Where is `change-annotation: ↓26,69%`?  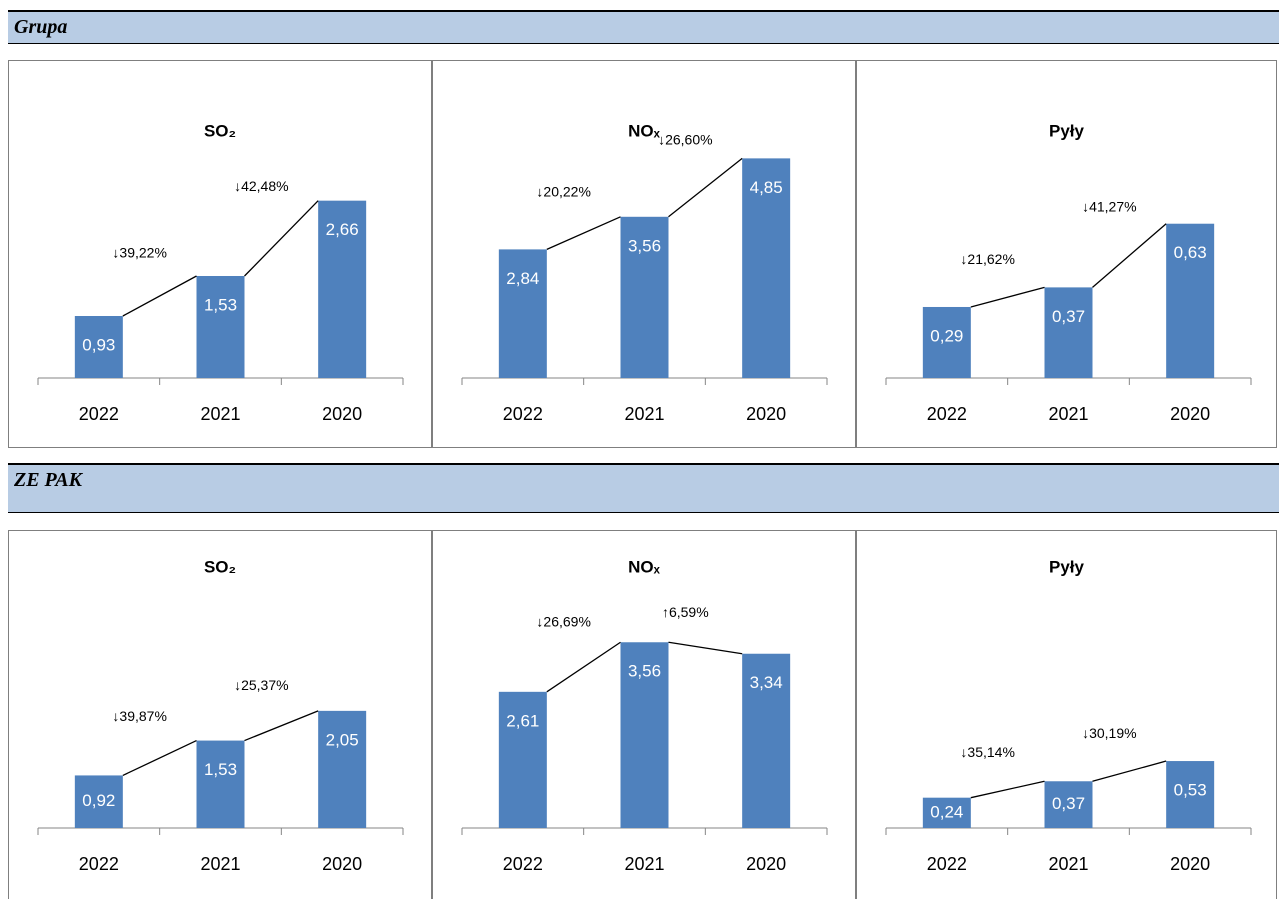
change-annotation: ↓26,69% is located at coordinates (563, 621).